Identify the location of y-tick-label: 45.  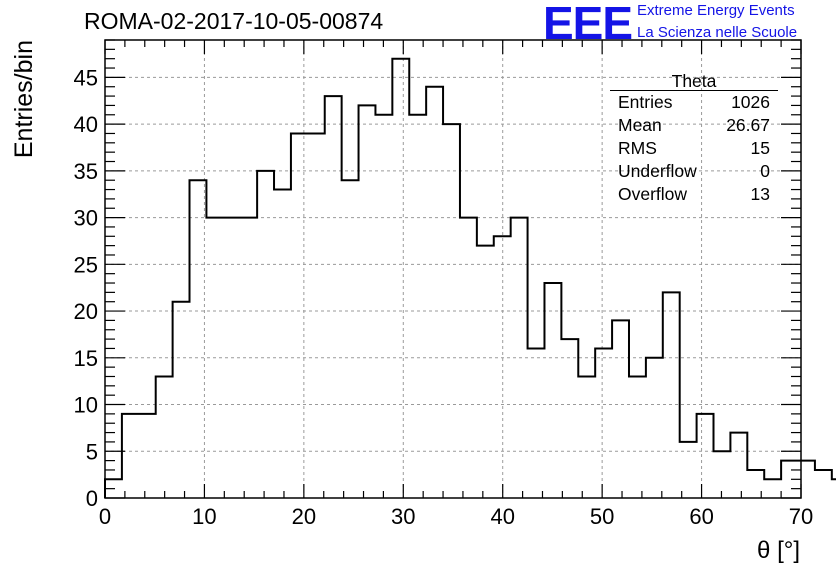
(86, 77).